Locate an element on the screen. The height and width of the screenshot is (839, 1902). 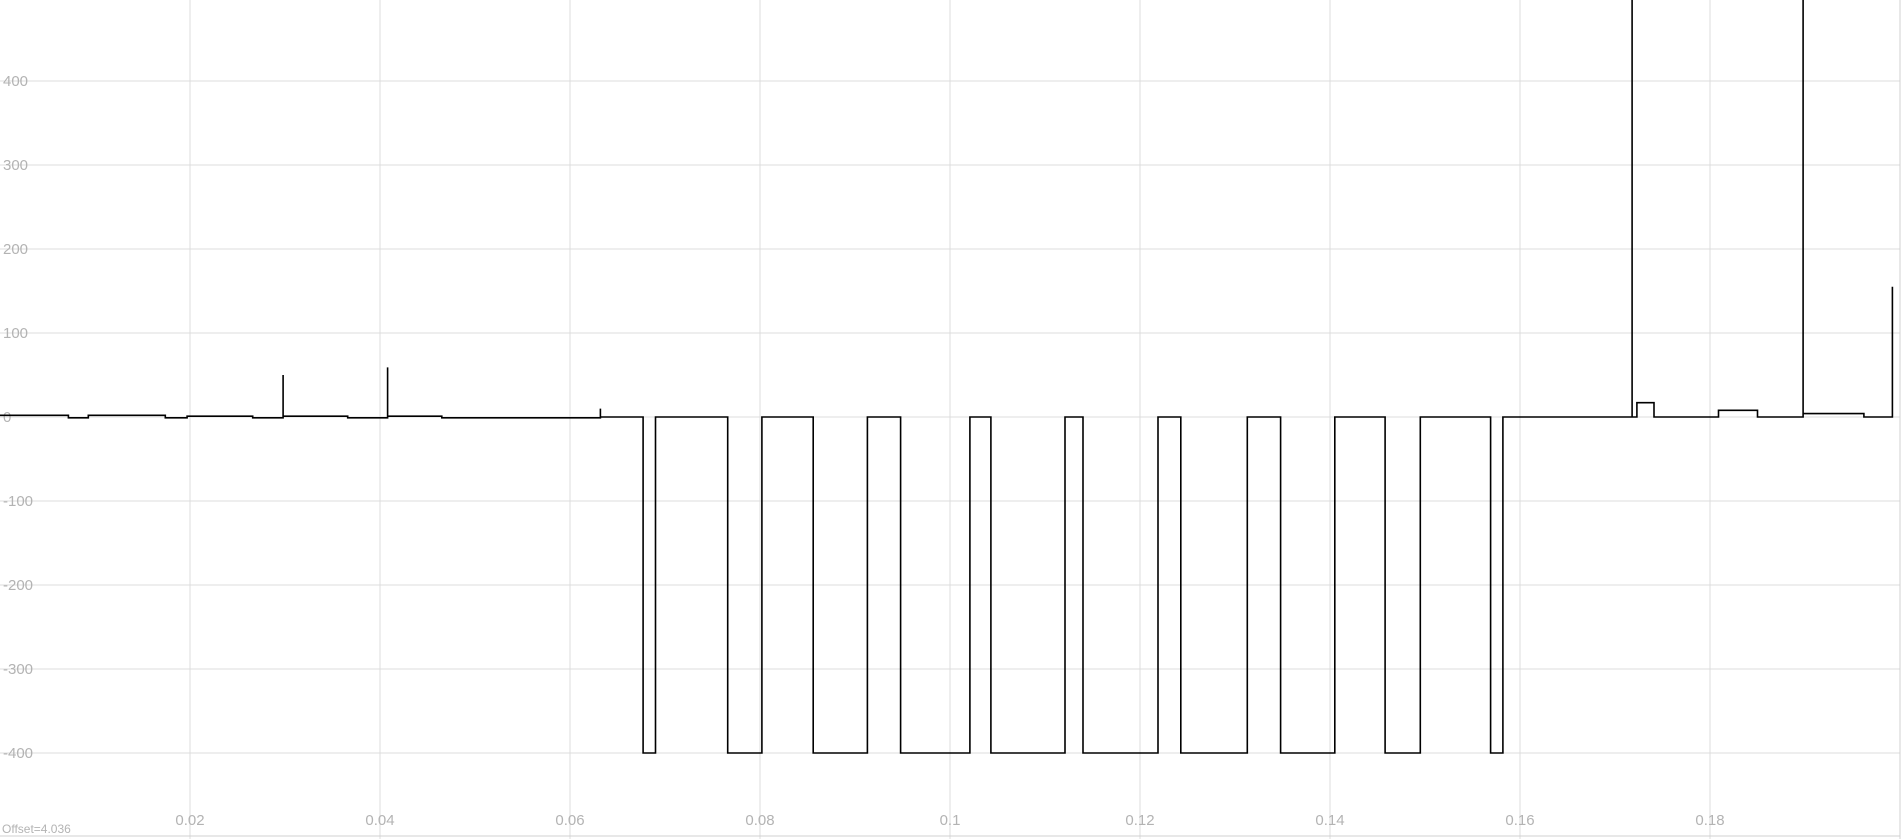
x-tick-label: 0.16 is located at coordinates (1519, 820).